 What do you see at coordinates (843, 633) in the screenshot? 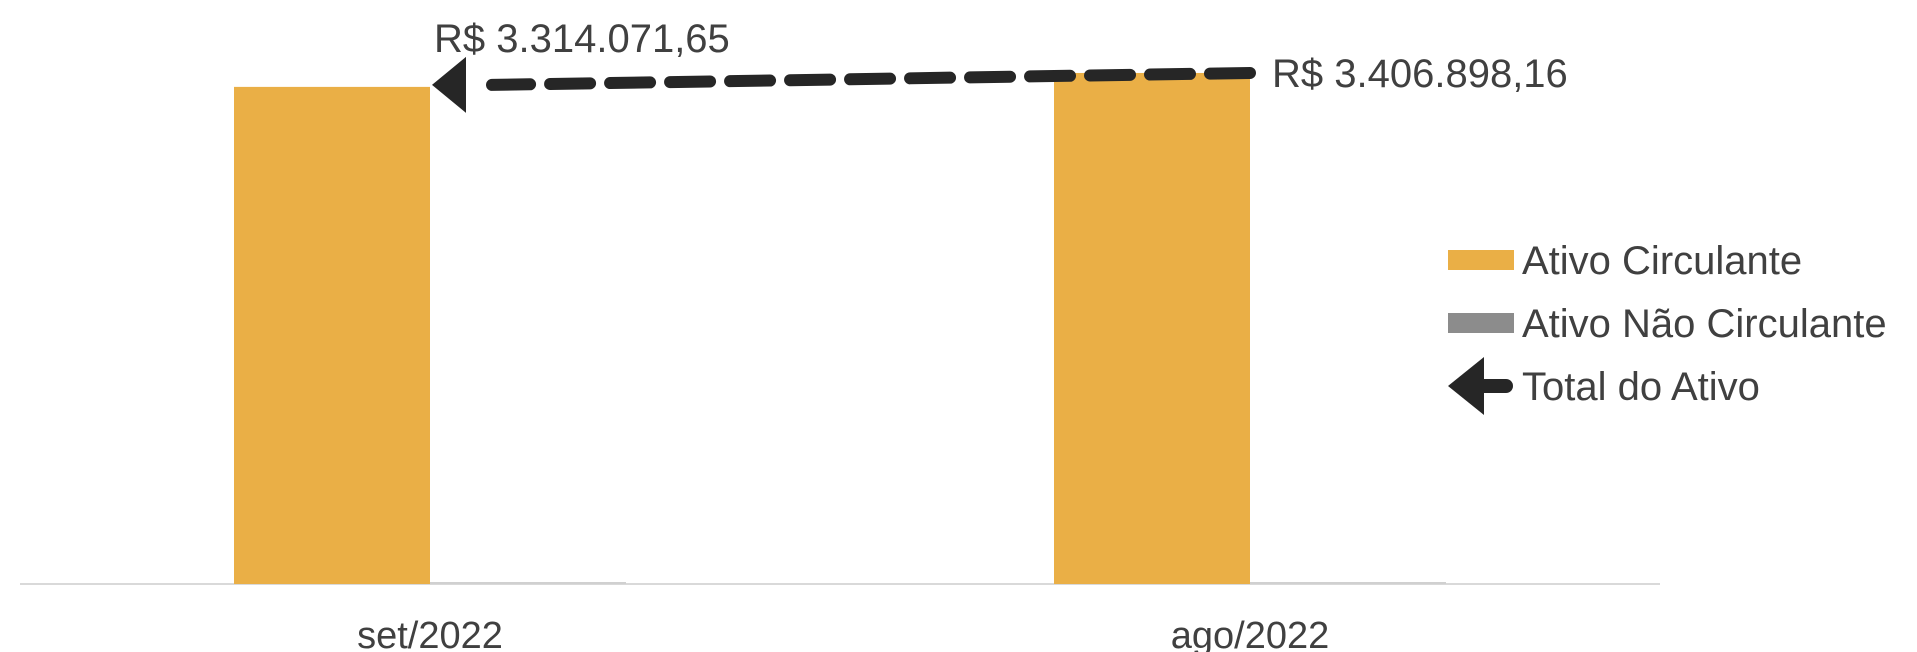
I see `x-tick-labels: set/2022 ago/2022` at bounding box center [843, 633].